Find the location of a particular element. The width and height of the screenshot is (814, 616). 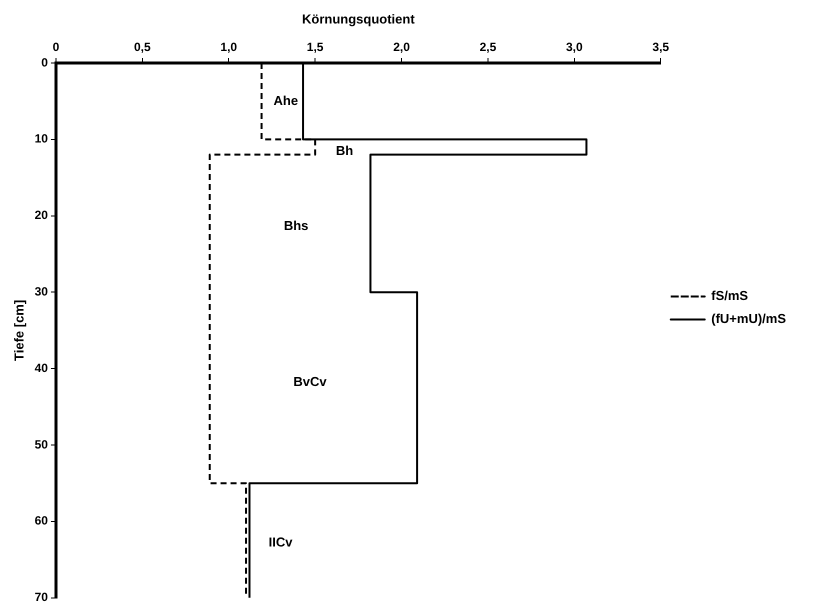

y-tick-label: 50 is located at coordinates (41, 444).